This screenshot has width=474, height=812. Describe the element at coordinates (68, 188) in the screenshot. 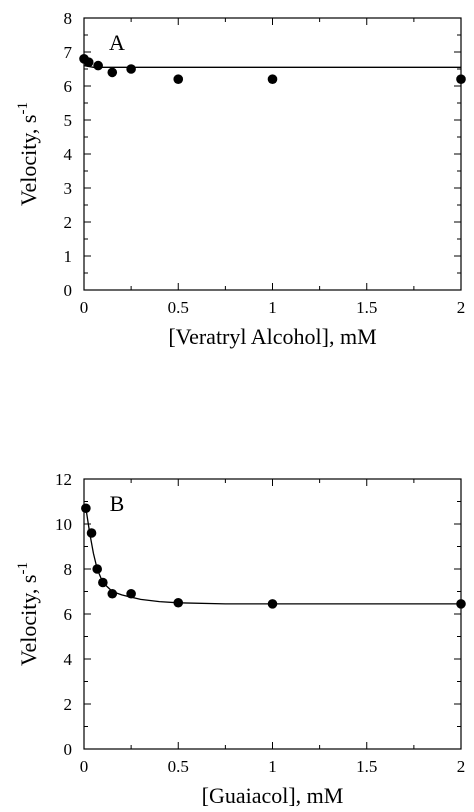

I see `y-tick-label: 3` at that location.